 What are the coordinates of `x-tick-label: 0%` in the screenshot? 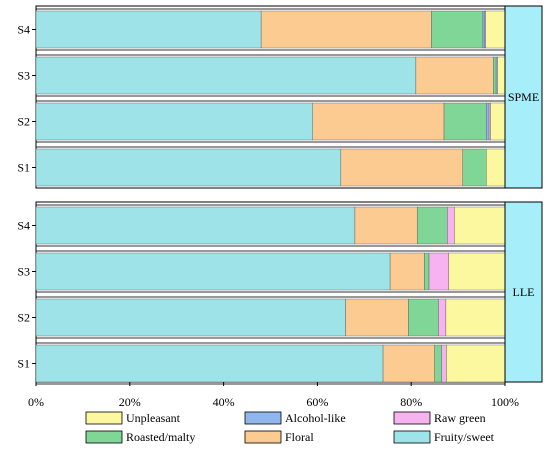 It's located at (36, 402).